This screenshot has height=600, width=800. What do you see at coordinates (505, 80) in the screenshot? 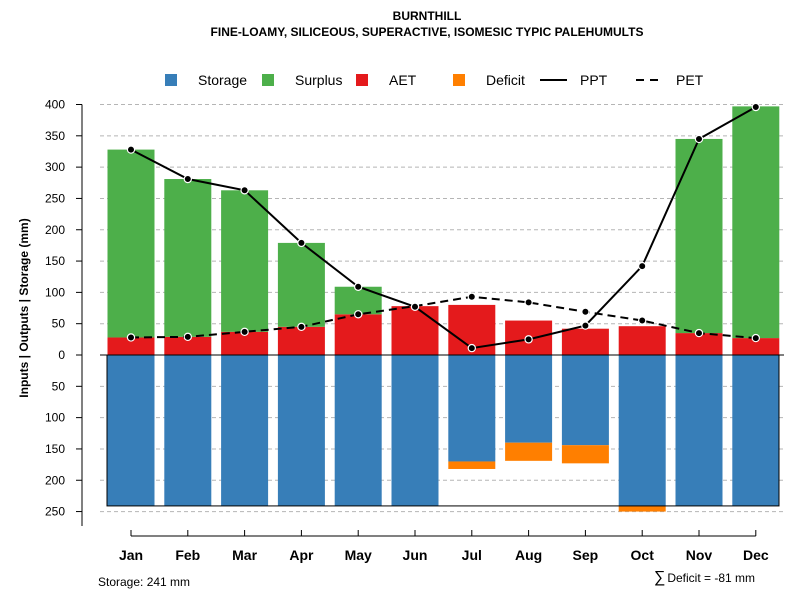
I see `legend-label-deficit: Deficit` at bounding box center [505, 80].